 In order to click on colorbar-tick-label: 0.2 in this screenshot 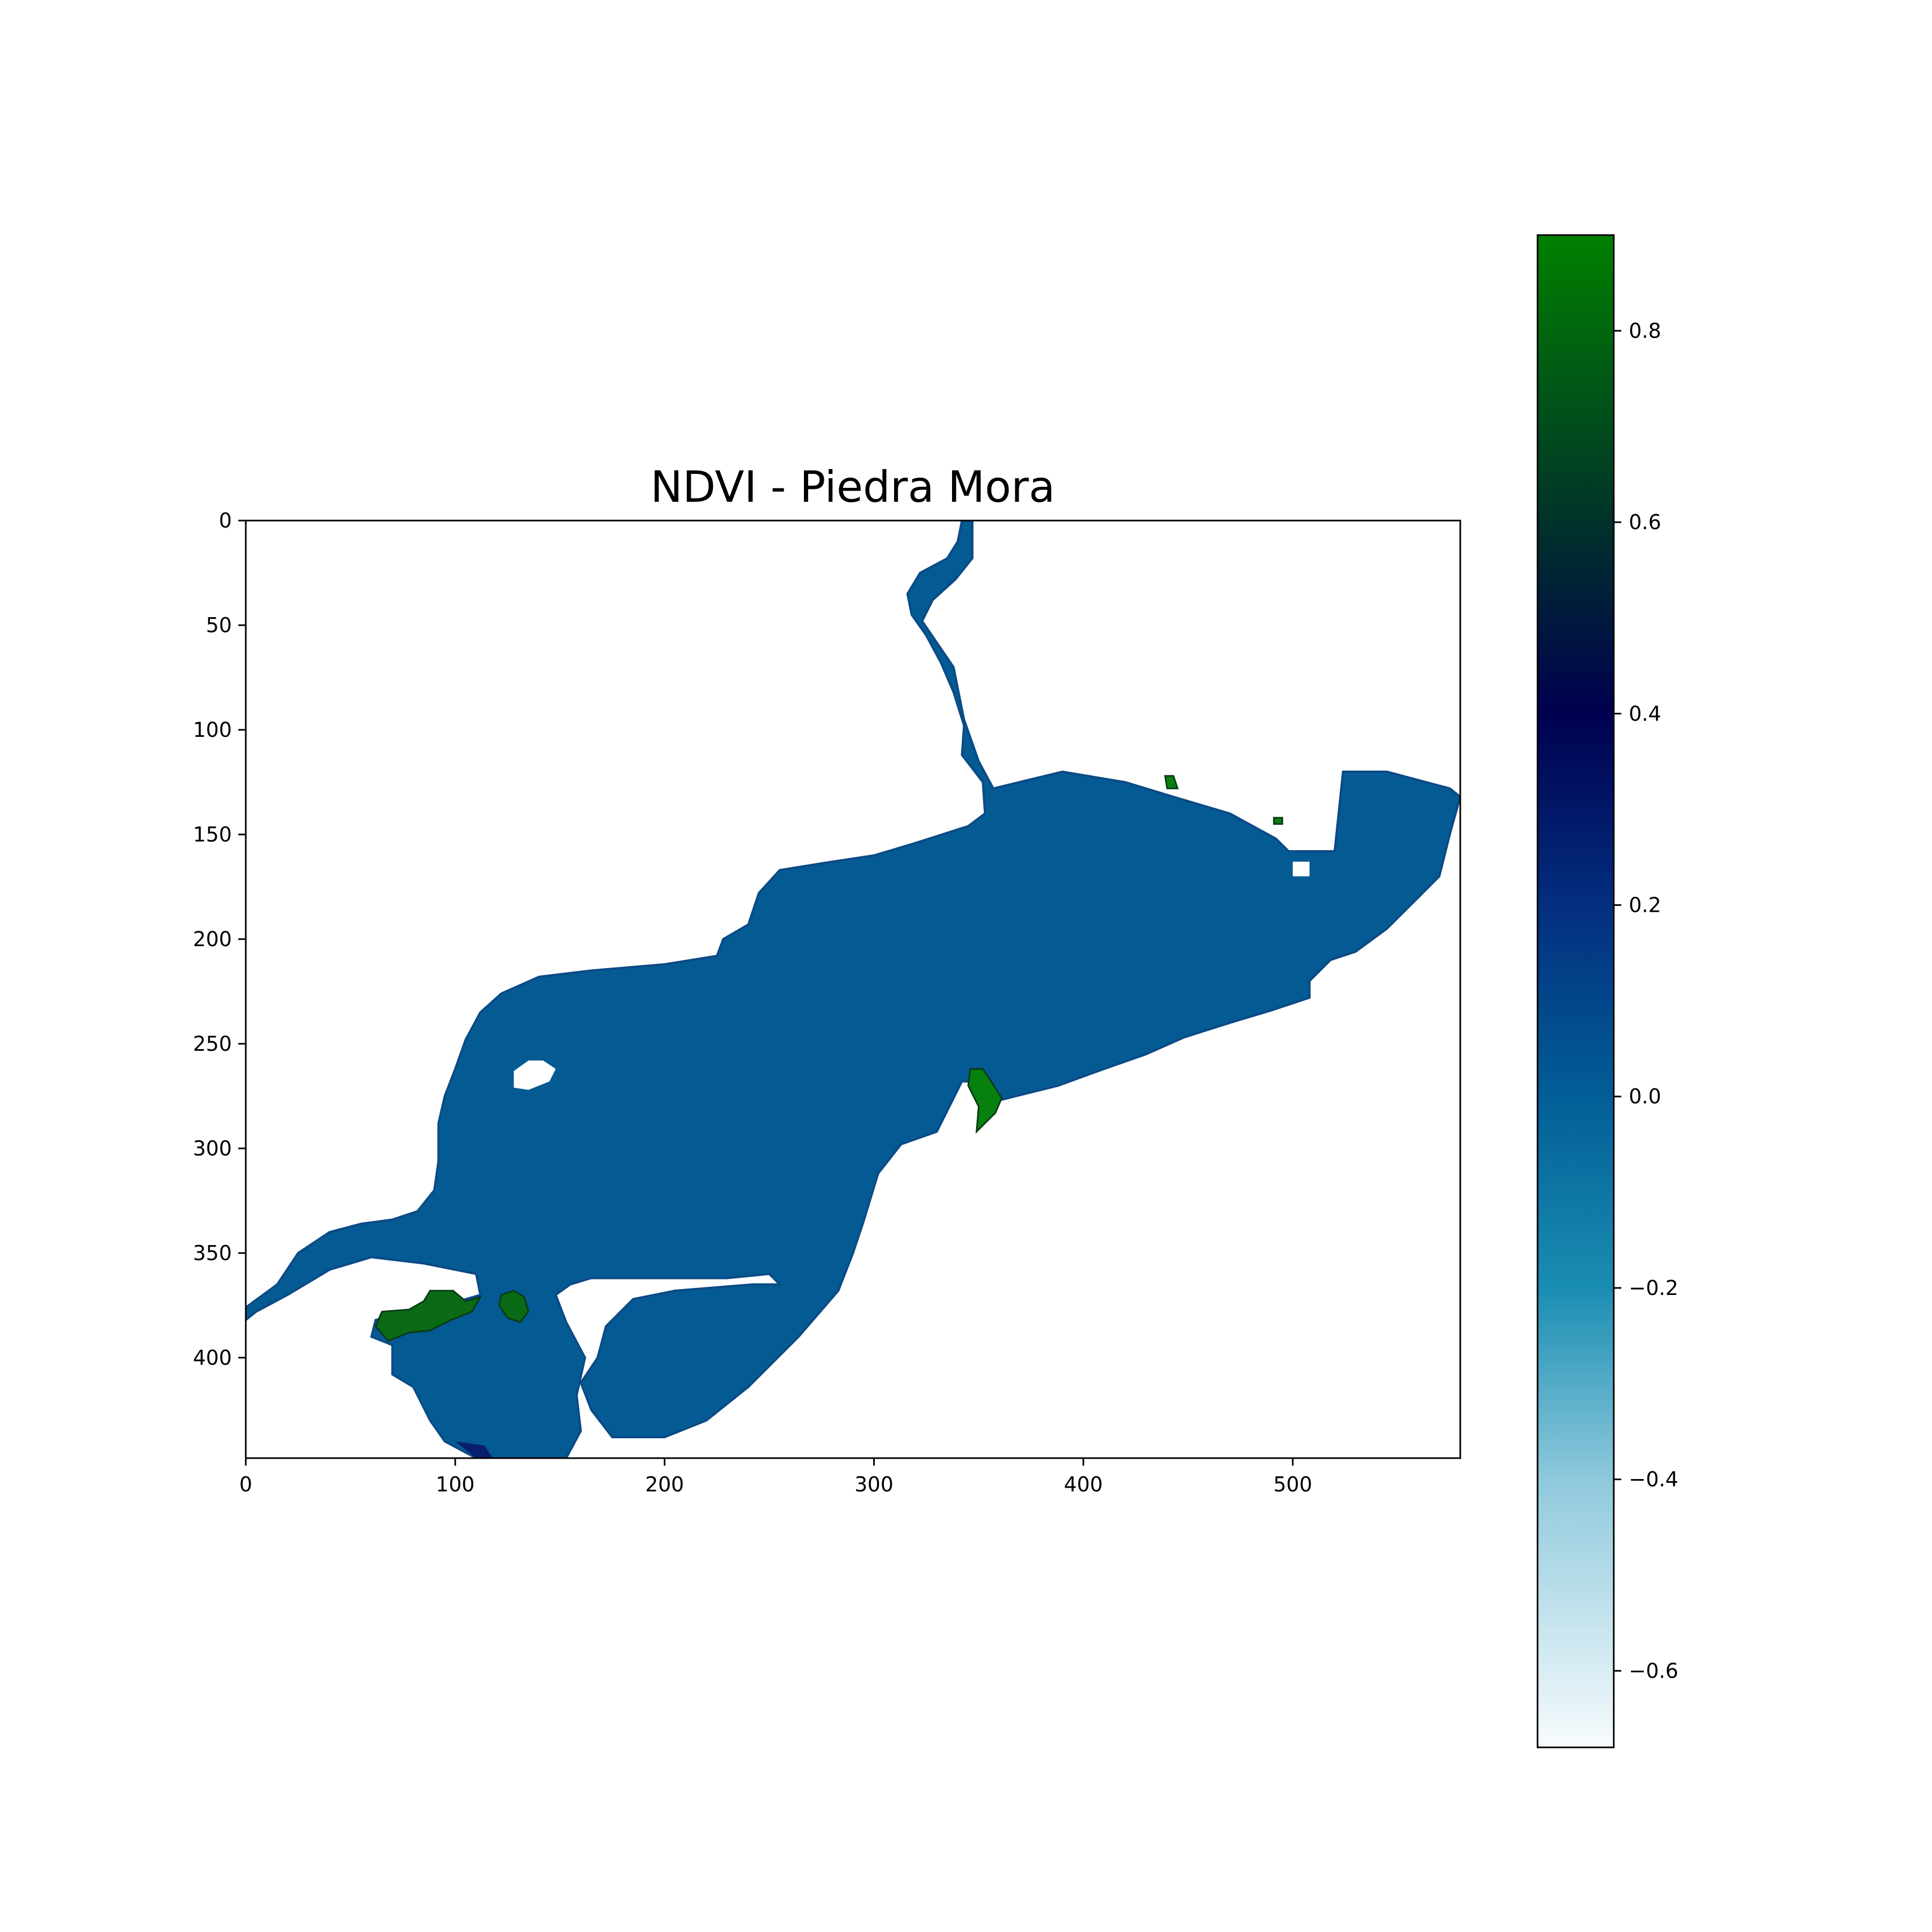, I will do `click(1645, 905)`.